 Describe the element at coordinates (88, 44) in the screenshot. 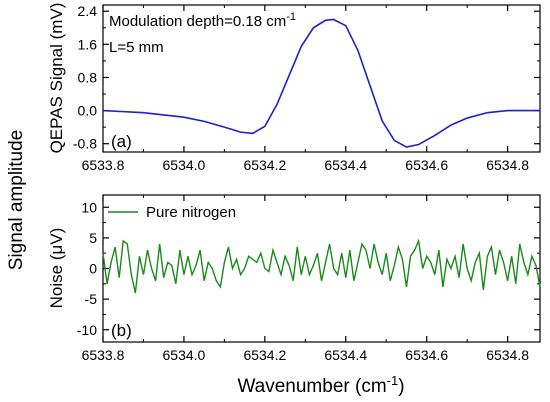

I see `y-tick-label: 1.6` at that location.